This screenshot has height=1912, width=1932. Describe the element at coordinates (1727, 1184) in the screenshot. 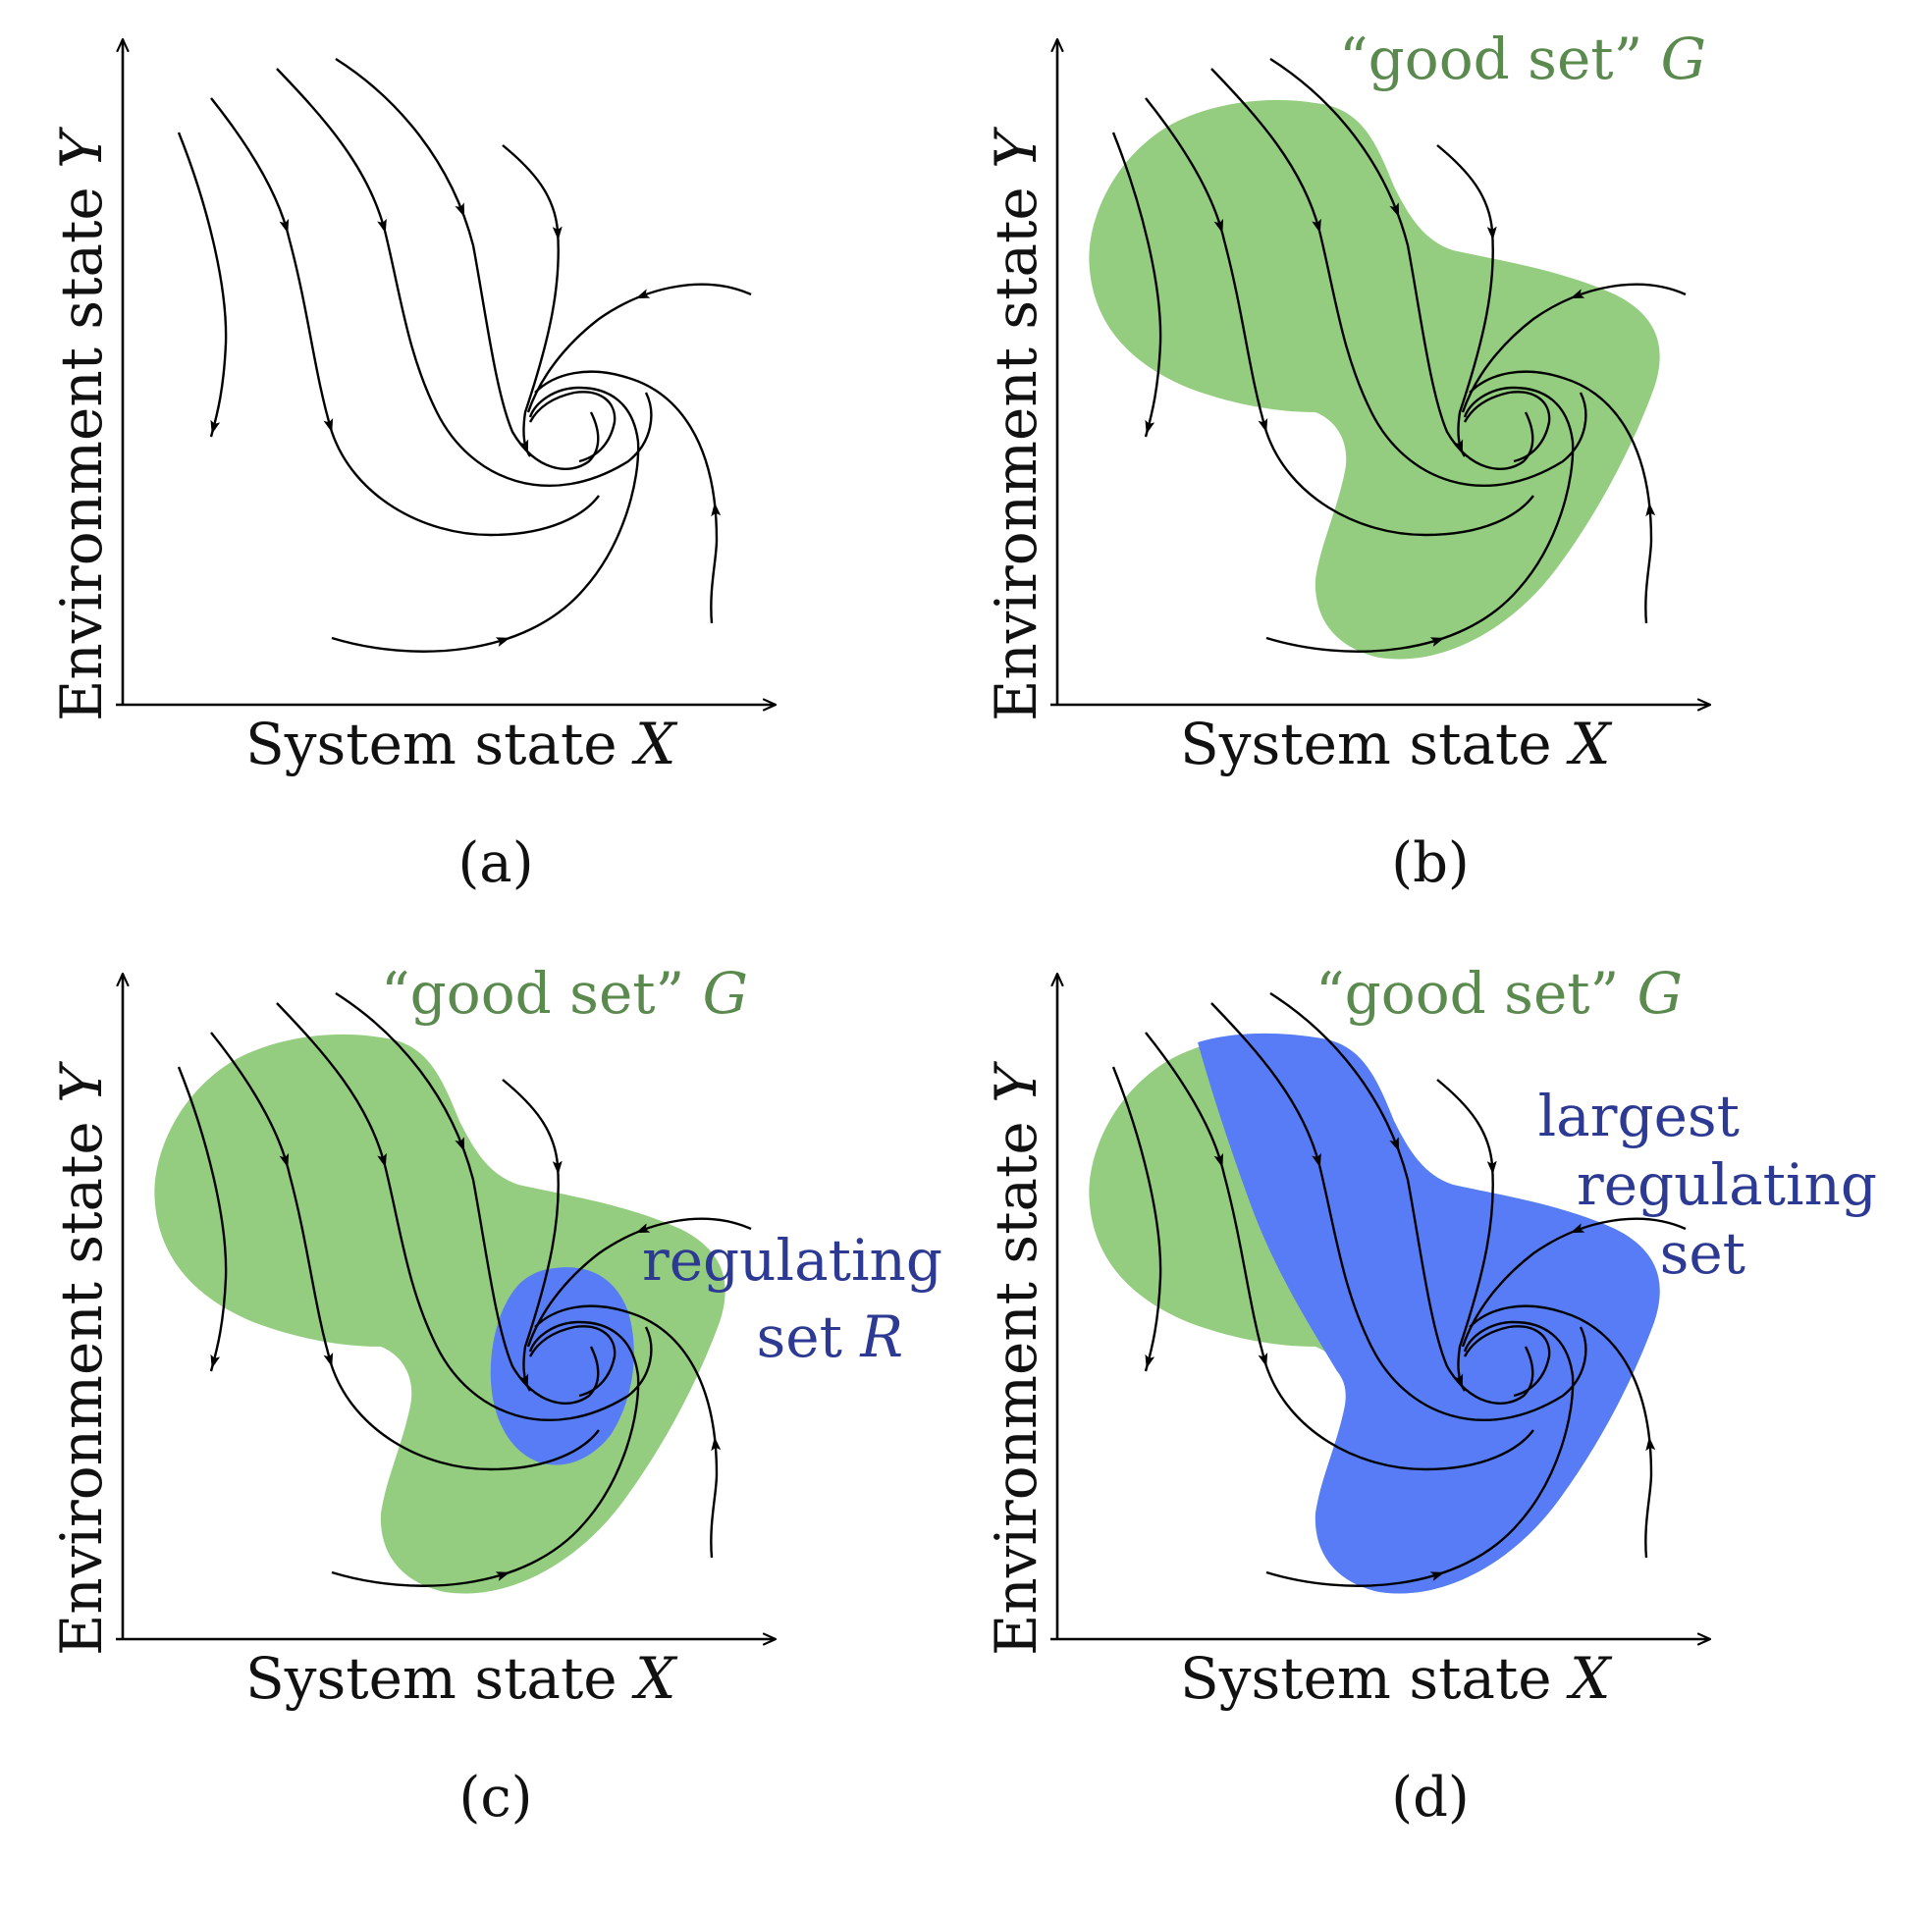

I see `largest-regulating-label-line-2: regulating` at that location.